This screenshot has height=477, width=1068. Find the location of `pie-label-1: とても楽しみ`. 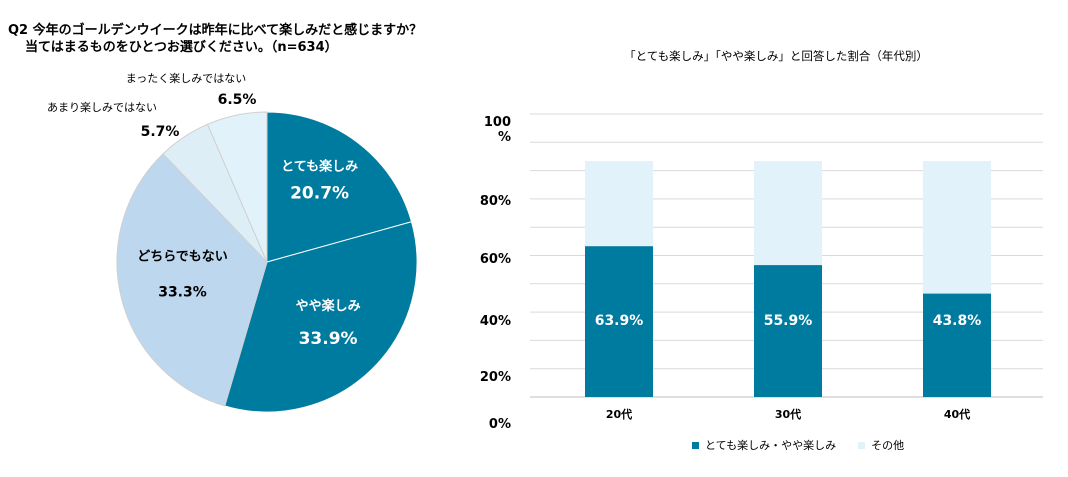

pie-label-1: とても楽しみ is located at coordinates (319, 167).